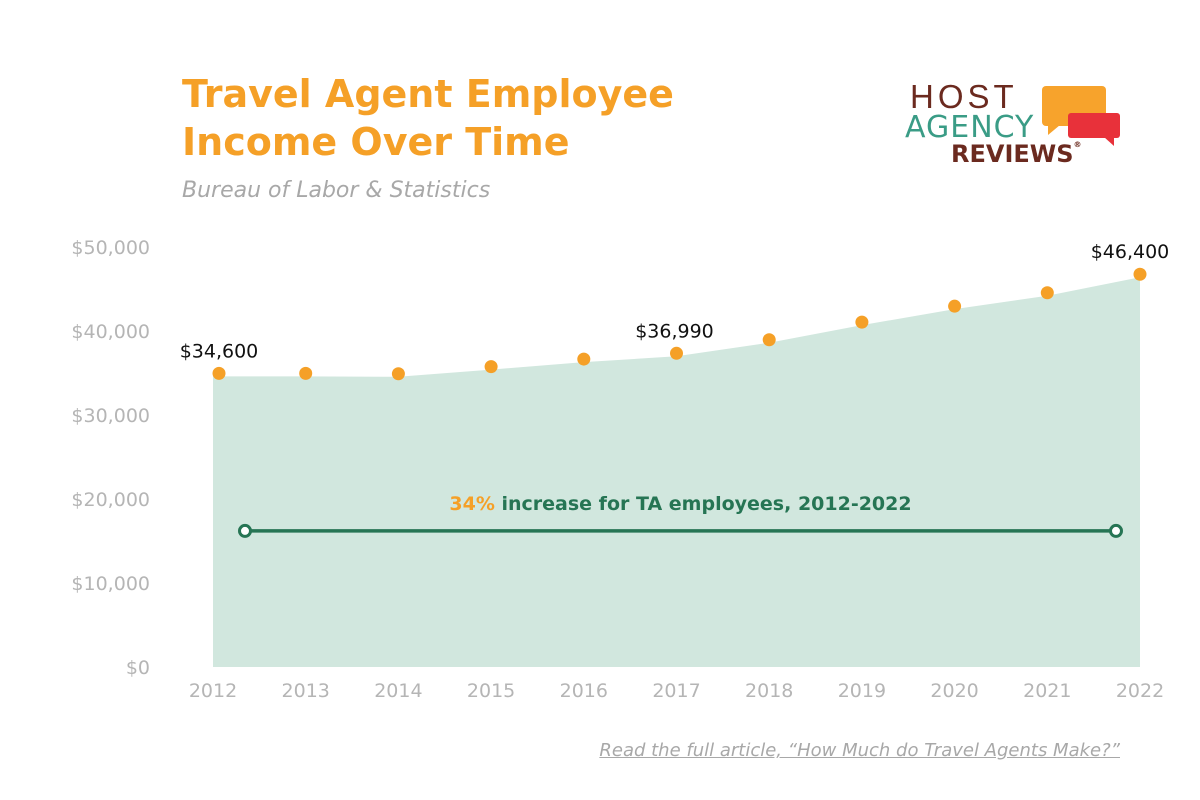  I want to click on logo-word-reviews: REVIEWS®, so click(1016, 154).